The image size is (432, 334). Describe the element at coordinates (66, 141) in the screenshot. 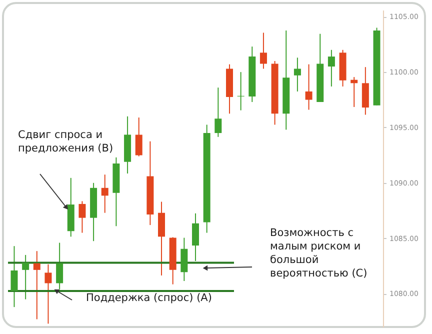

I see `annotation: Сдвиг спроса и предложения (B)` at that location.